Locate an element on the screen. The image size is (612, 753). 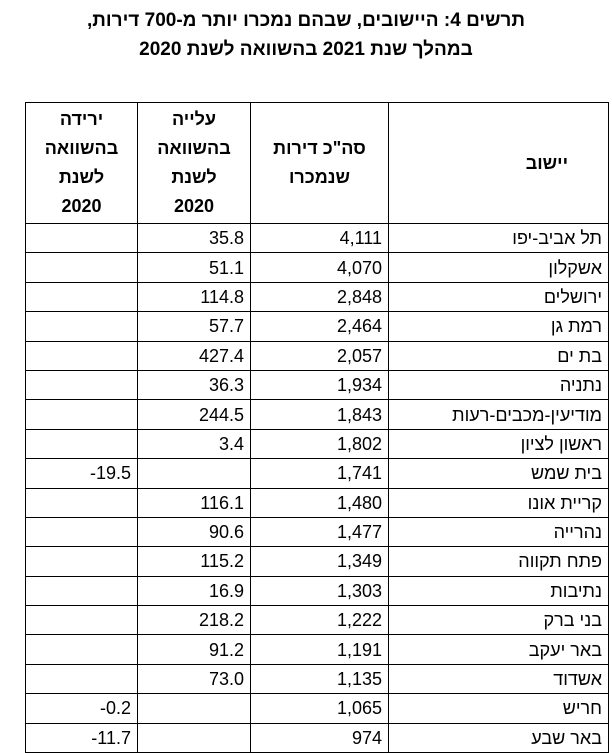
settlement-name: קריית אונו is located at coordinates (498, 502).